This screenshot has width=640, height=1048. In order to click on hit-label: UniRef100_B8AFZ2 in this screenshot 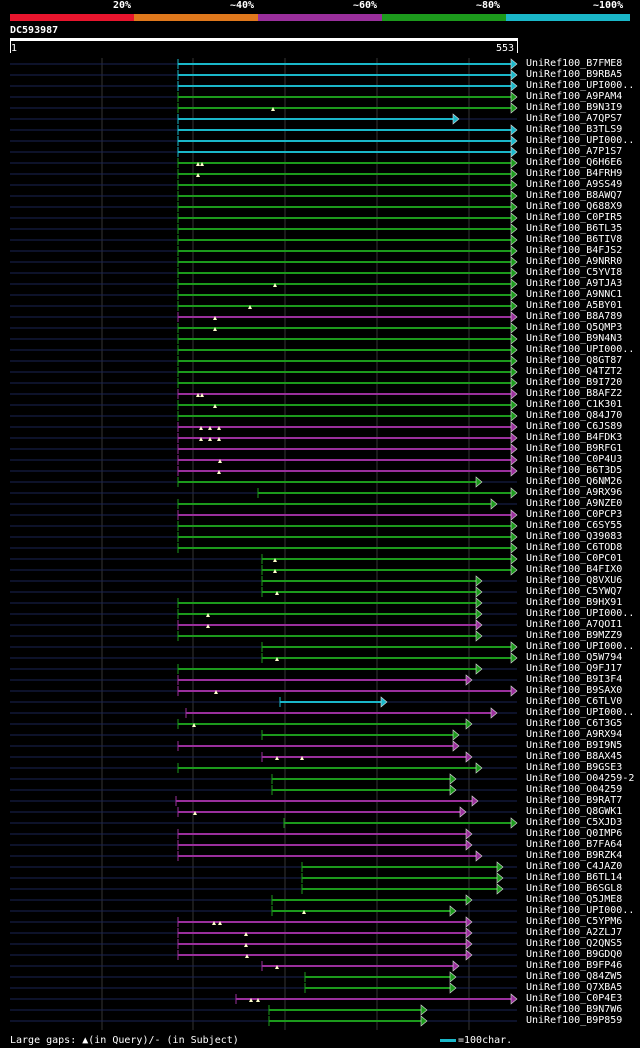, I will do `click(574, 393)`.